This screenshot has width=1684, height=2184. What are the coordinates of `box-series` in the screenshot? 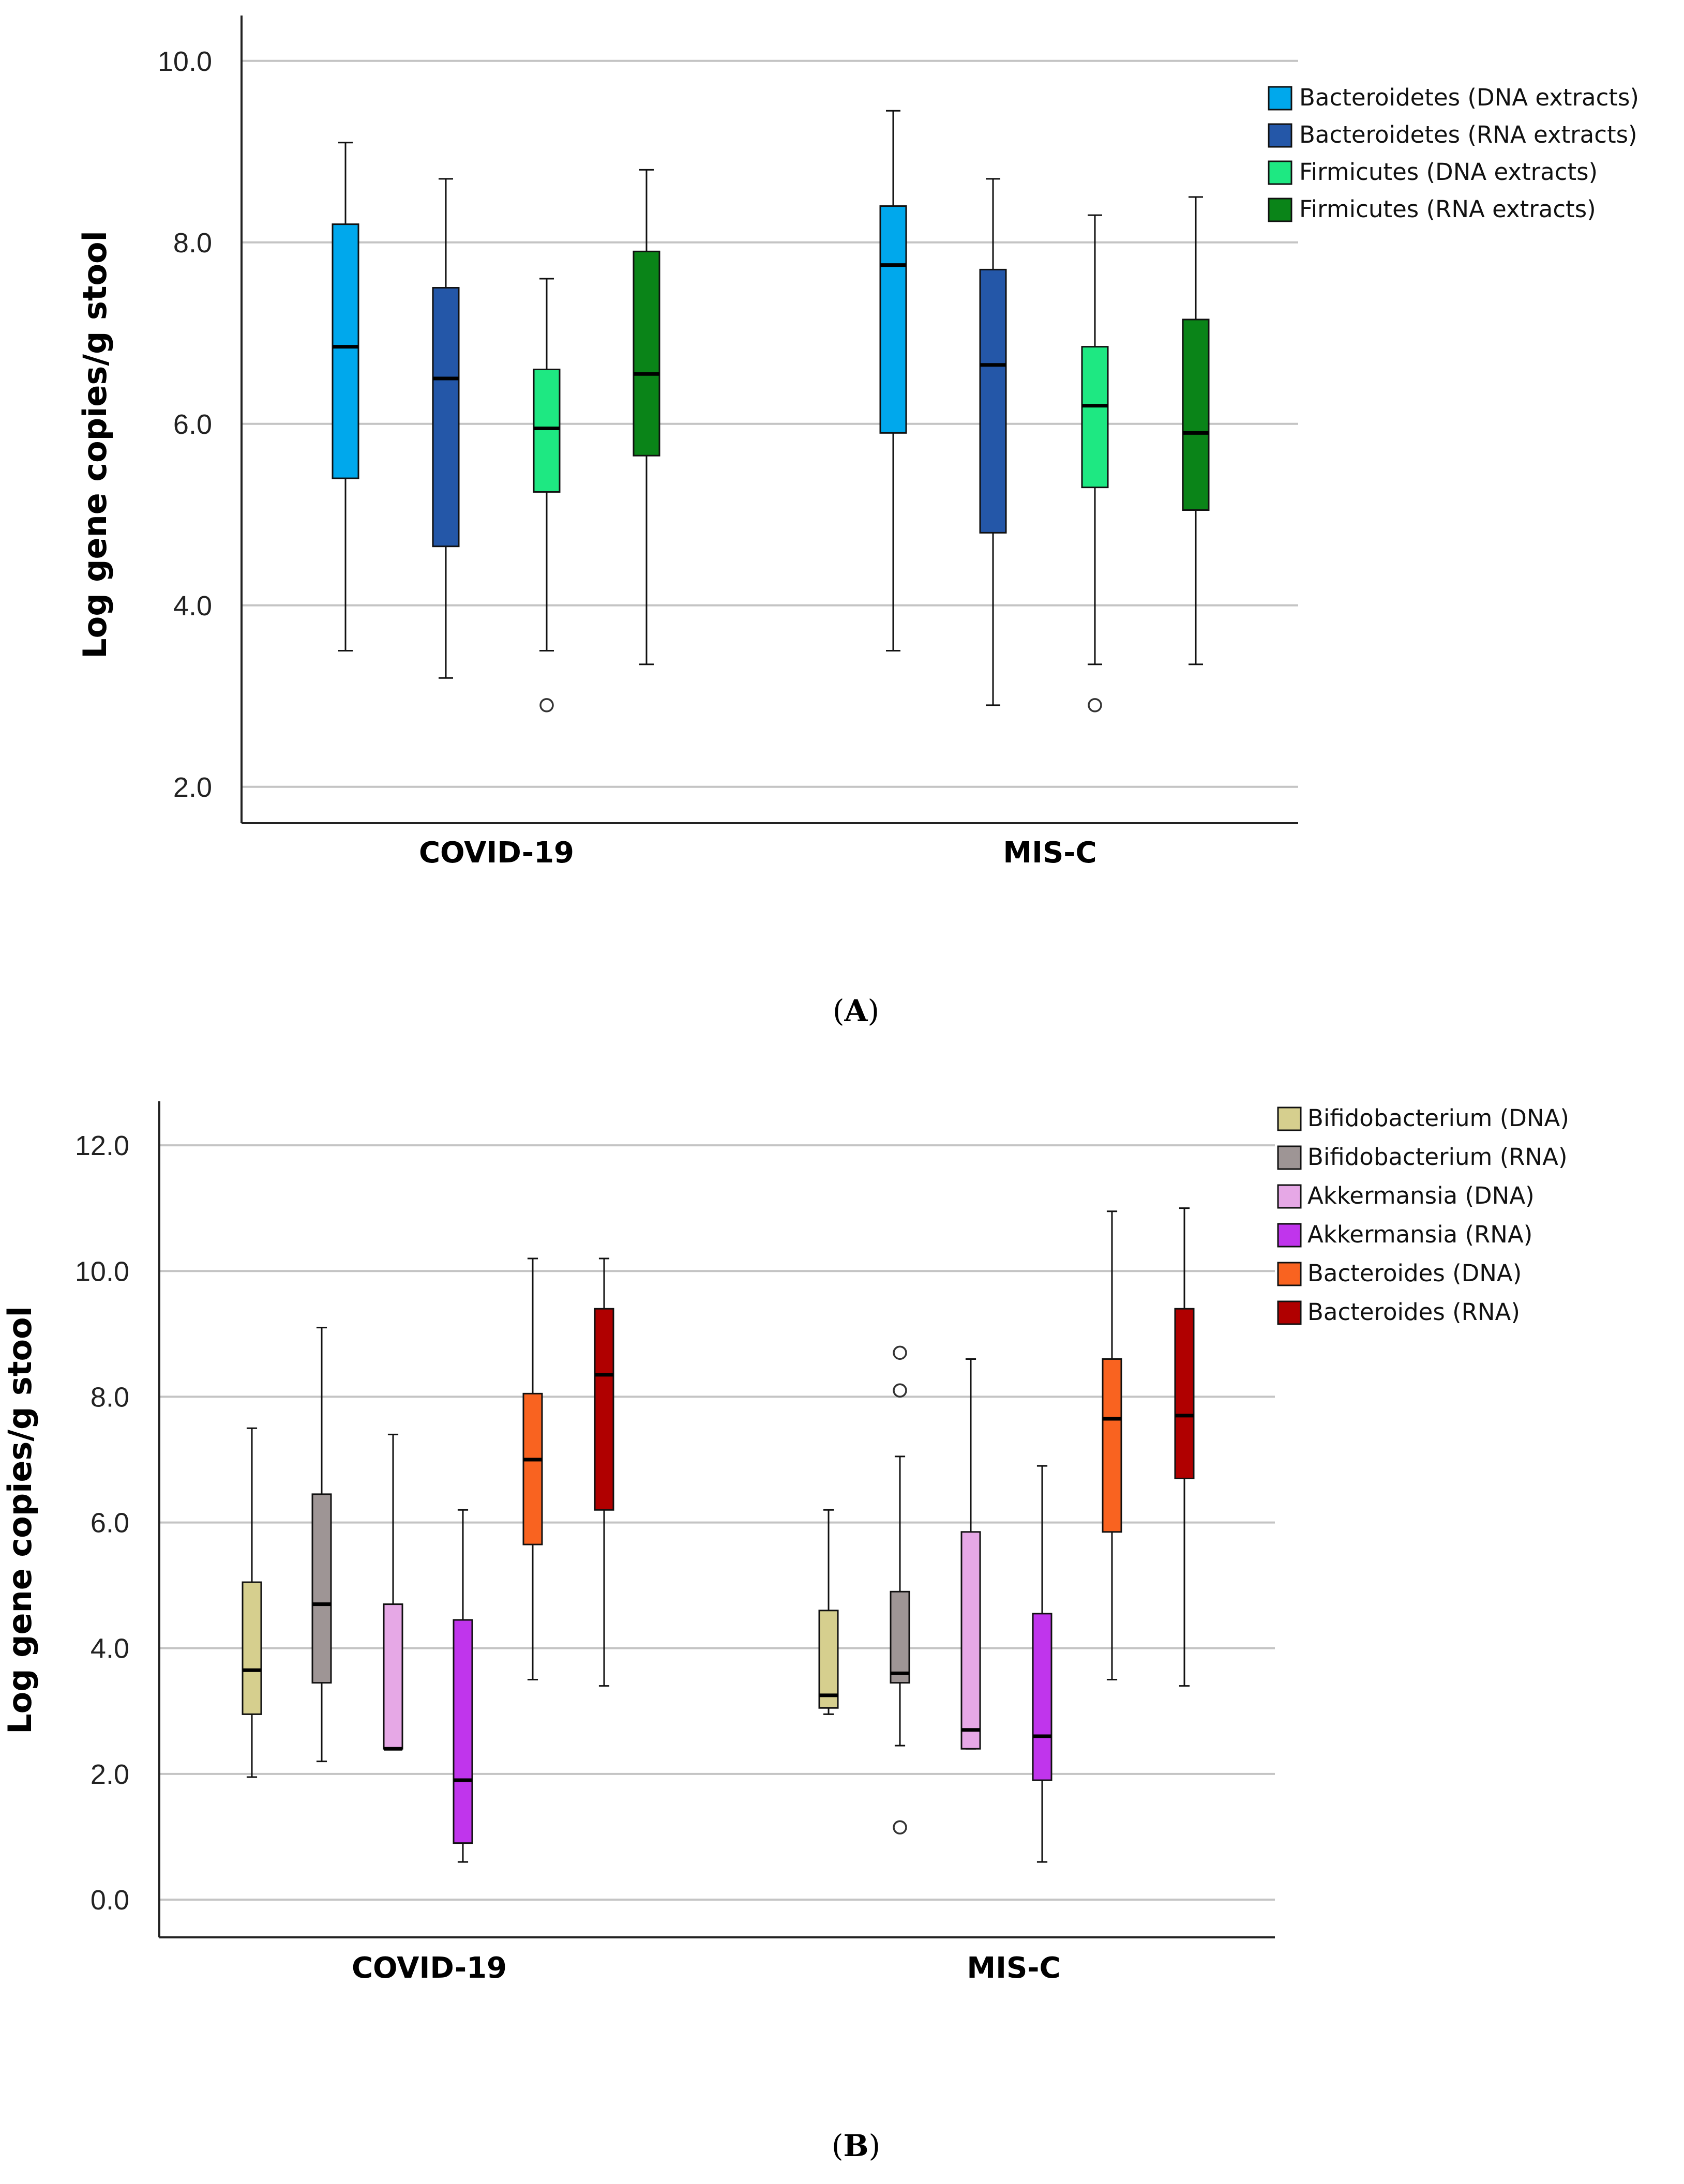 It's located at (771, 411).